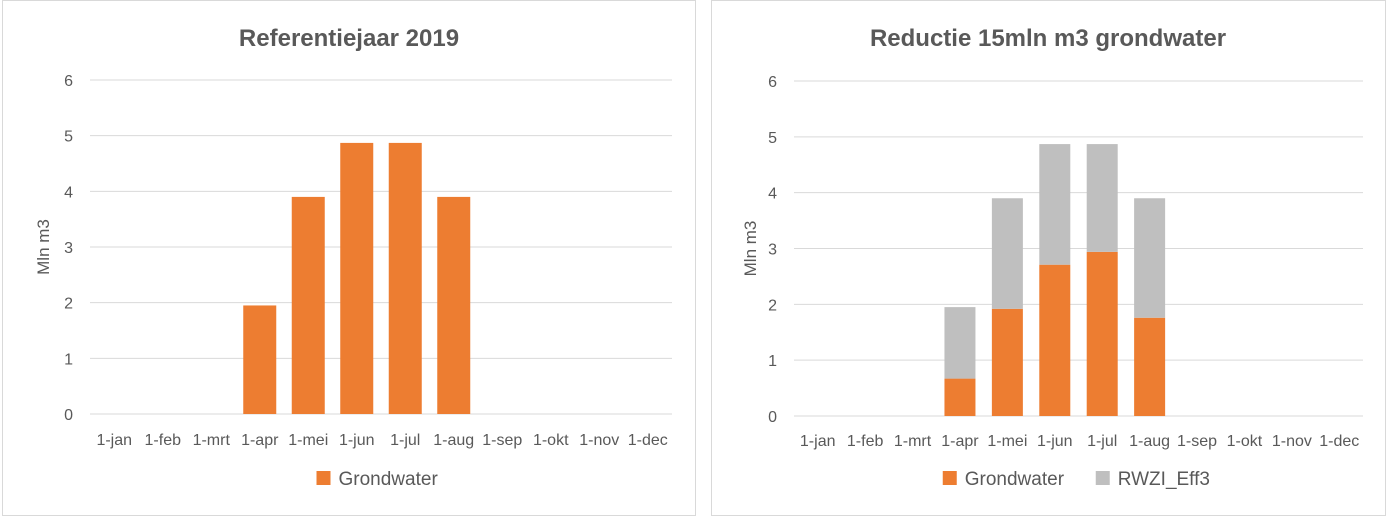 The height and width of the screenshot is (519, 1388). What do you see at coordinates (960, 343) in the screenshot?
I see `bar-rwzi-eff3-1-apr` at bounding box center [960, 343].